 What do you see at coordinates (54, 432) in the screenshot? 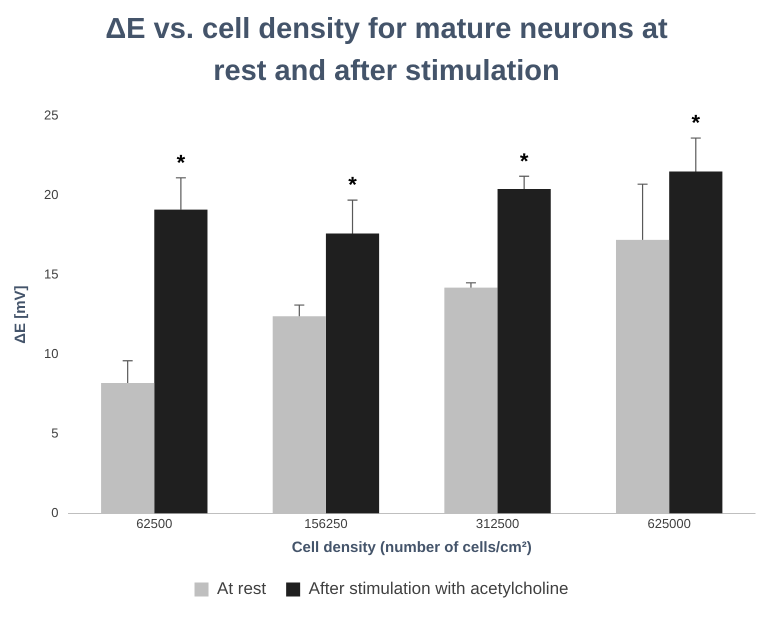
I see `y-tick-label: 5` at bounding box center [54, 432].